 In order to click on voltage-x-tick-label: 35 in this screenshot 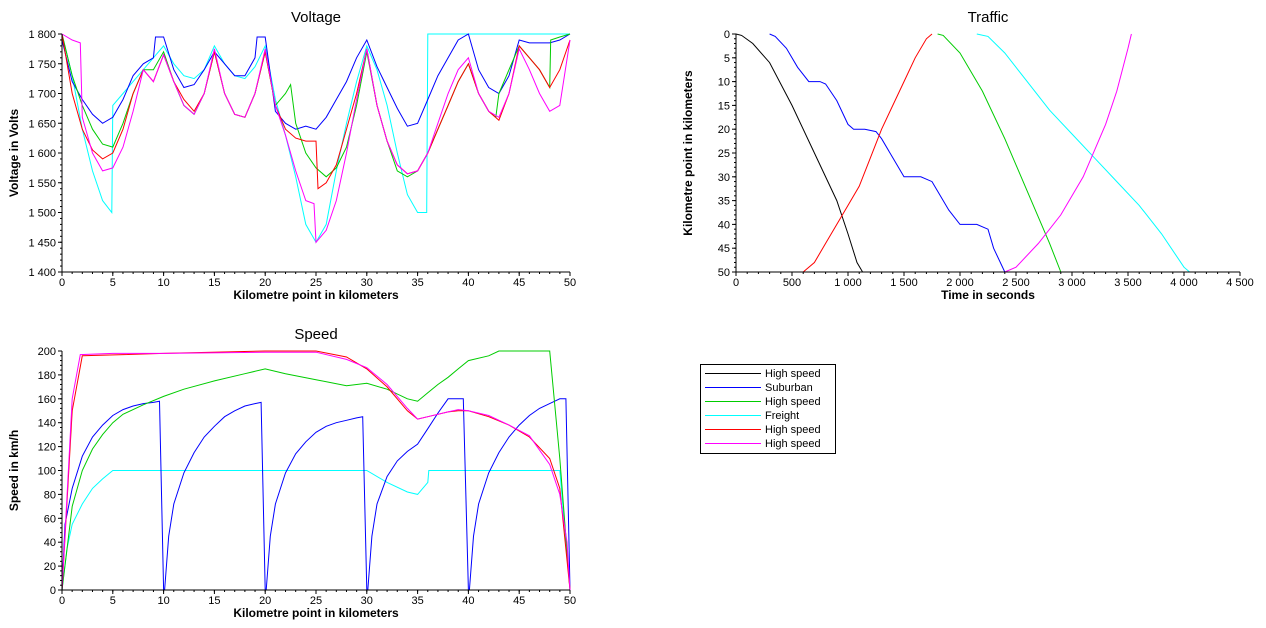, I will do `click(417, 283)`.